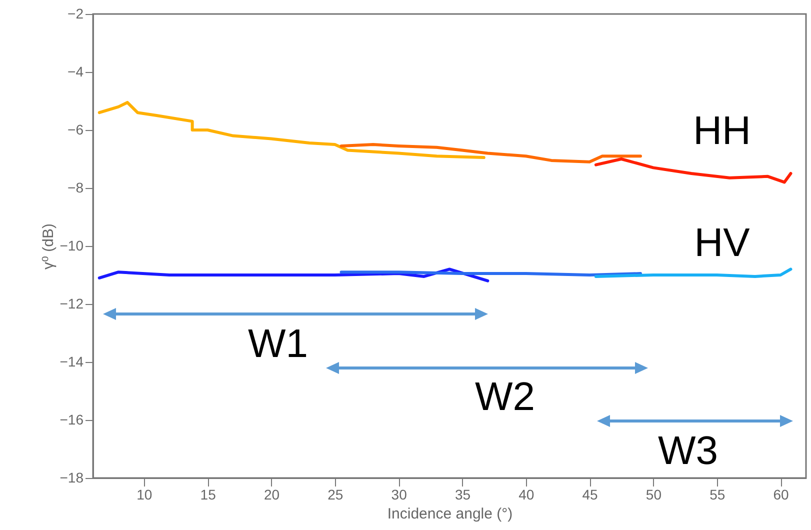 This screenshot has width=811, height=530. What do you see at coordinates (781, 494) in the screenshot?
I see `x-tick-label: 60` at bounding box center [781, 494].